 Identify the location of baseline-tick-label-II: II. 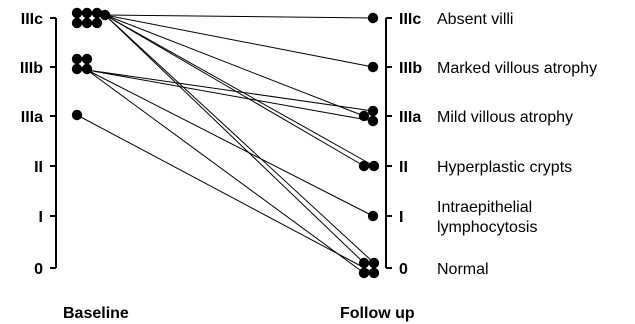
(38, 167).